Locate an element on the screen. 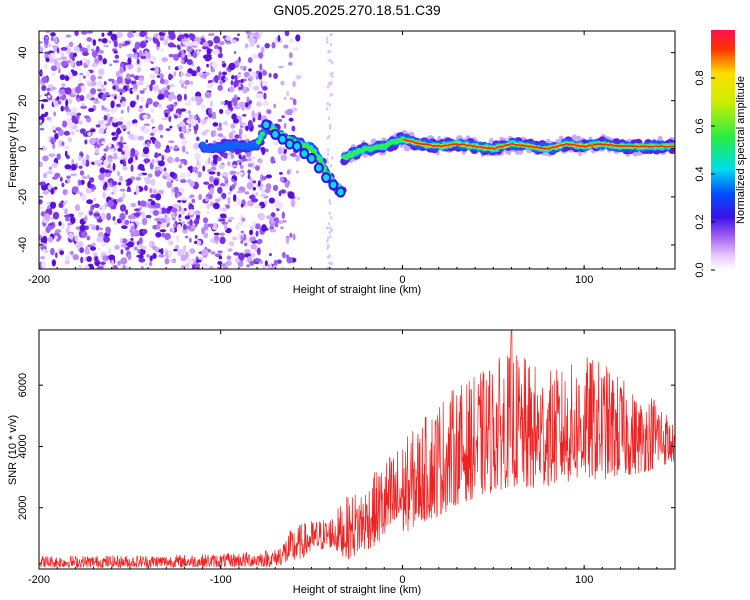 This screenshot has width=750, height=600. snr-y-tick-label: 6000 is located at coordinates (23, 385).